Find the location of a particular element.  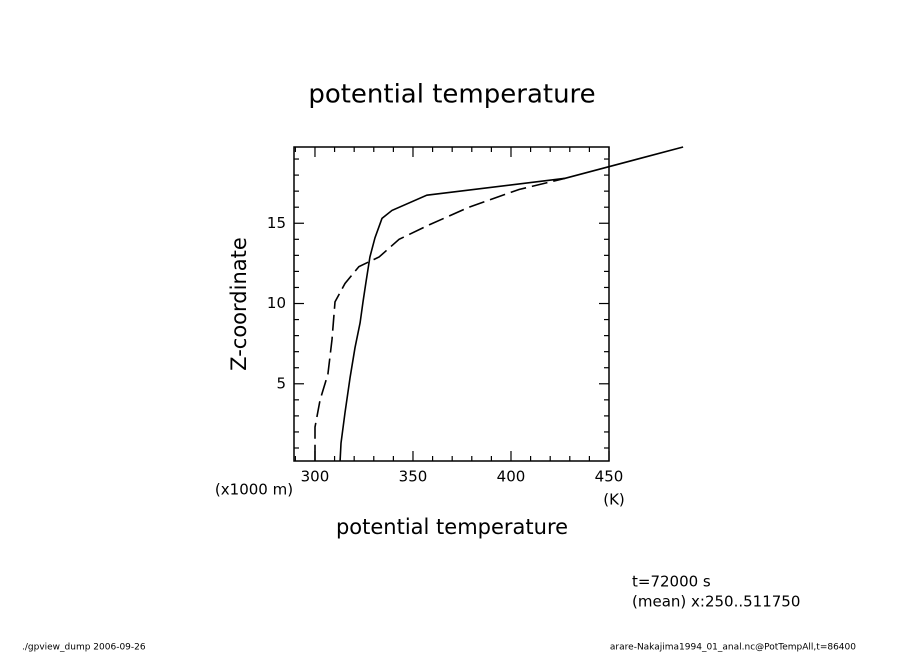

y-tick-label: 10 is located at coordinates (276, 303).